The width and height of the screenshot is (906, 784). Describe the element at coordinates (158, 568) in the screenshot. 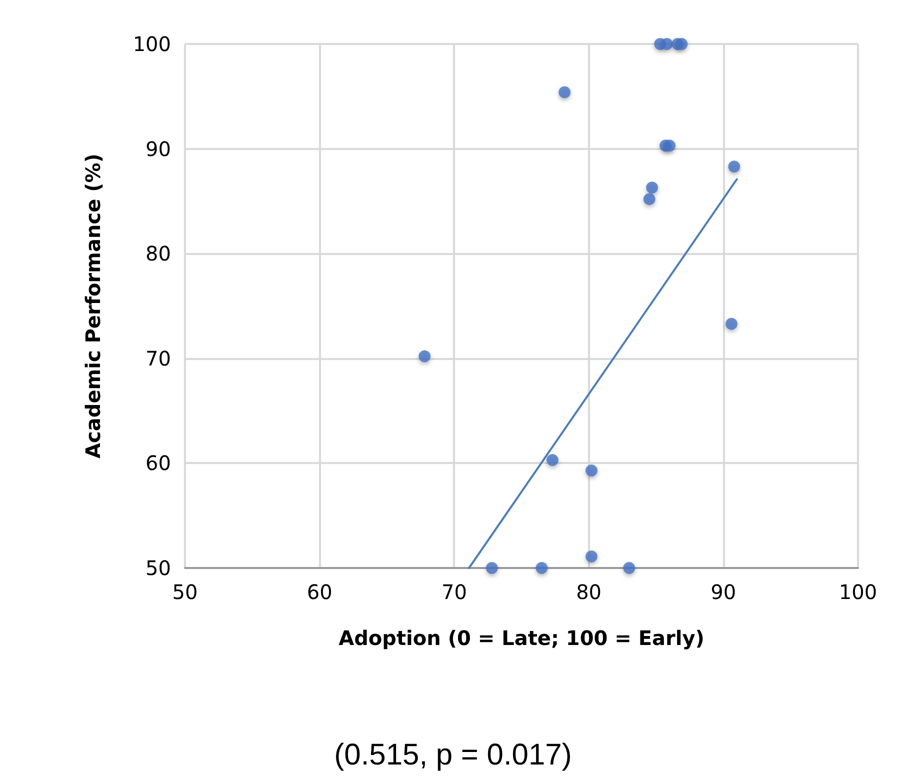

I see `y-tick-label: 50` at that location.